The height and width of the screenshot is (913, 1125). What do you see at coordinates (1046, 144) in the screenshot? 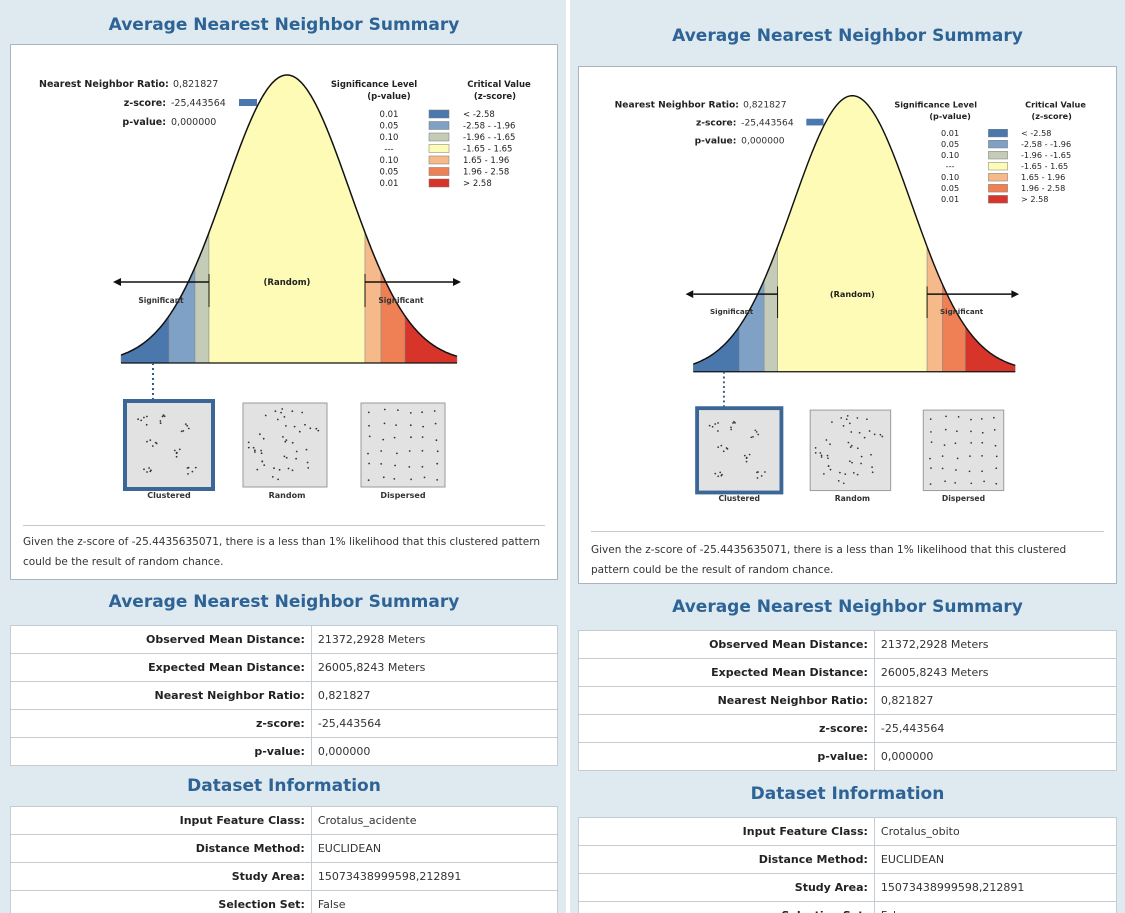
I see `legend-z-range: -2.58 - -1.96` at bounding box center [1046, 144].